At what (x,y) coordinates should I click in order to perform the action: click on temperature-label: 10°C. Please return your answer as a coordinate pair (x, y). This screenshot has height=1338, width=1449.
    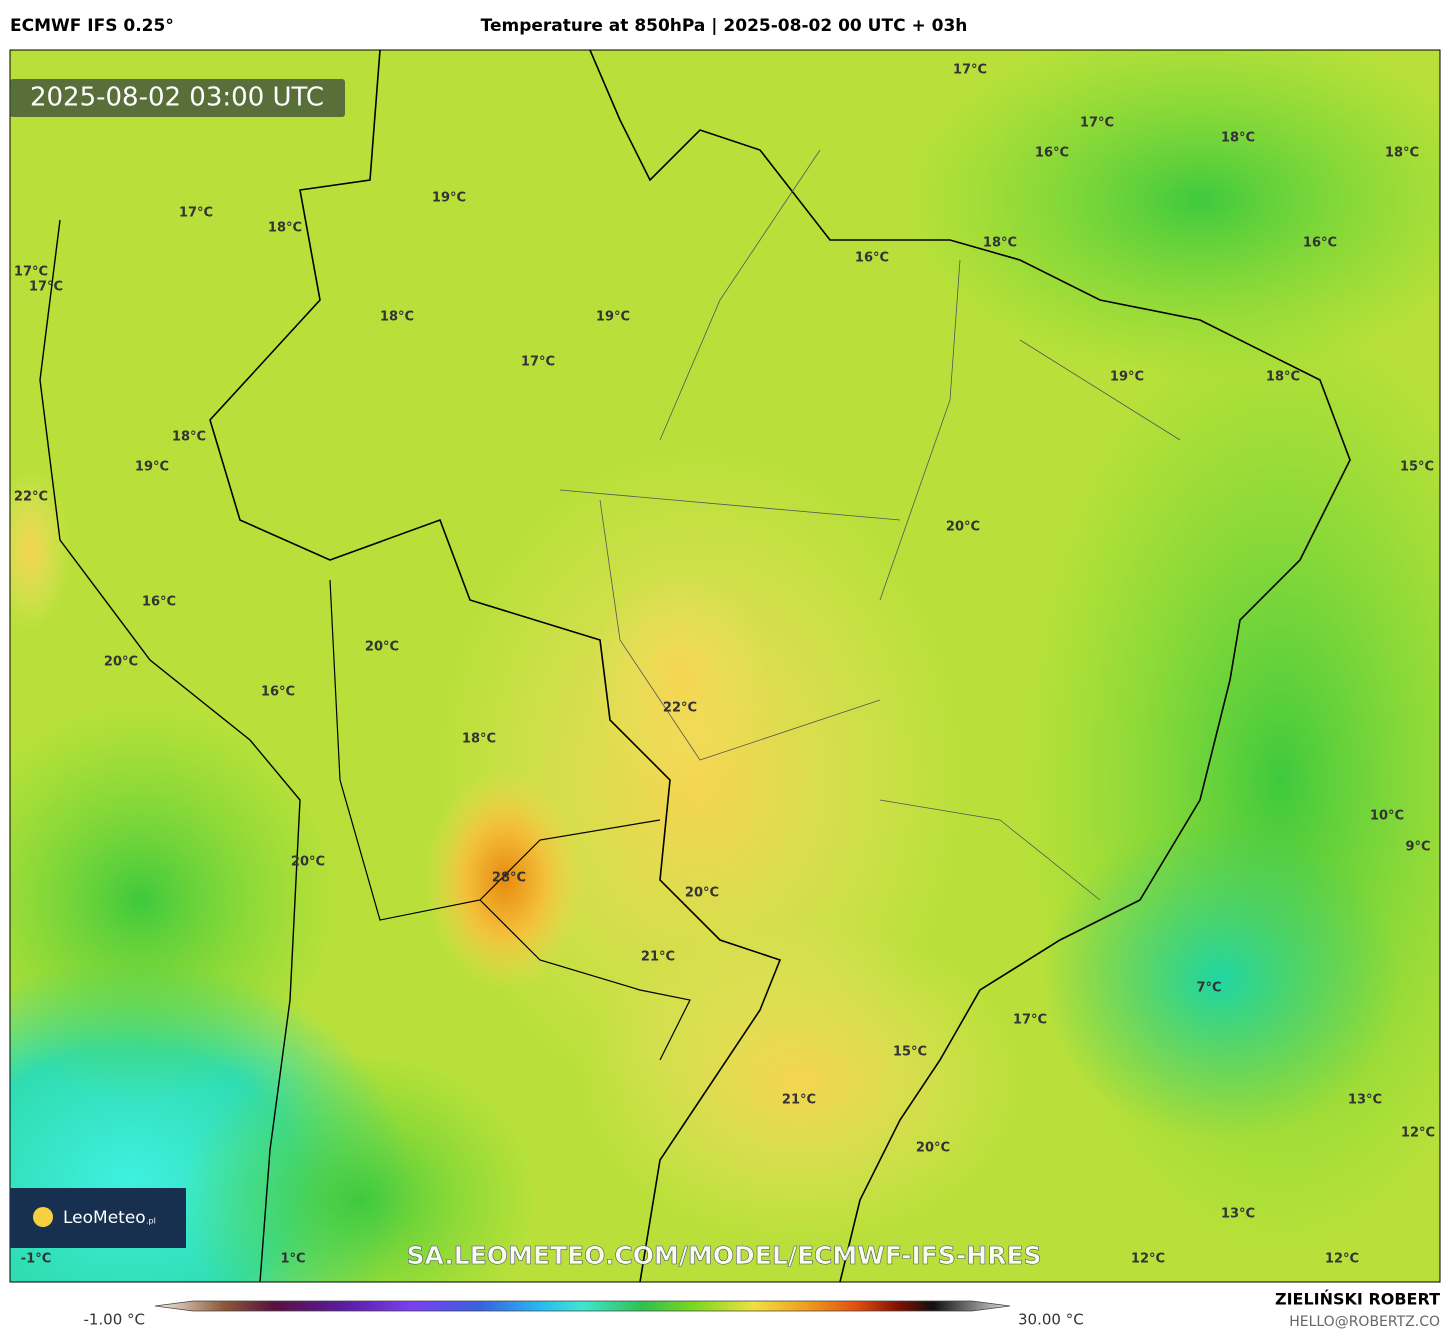
    Looking at the image, I should click on (1387, 816).